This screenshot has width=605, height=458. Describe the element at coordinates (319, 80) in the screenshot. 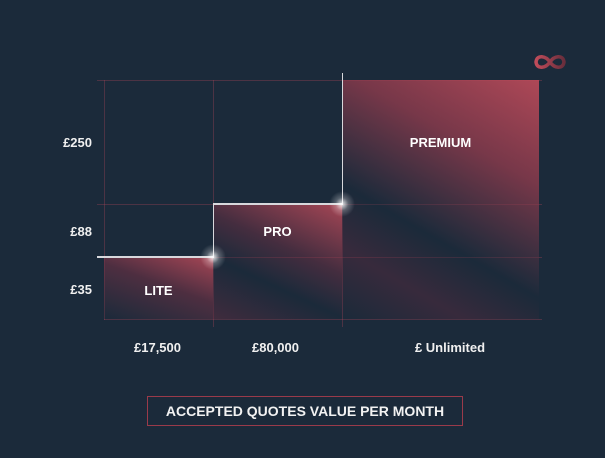

I see `gridline` at that location.